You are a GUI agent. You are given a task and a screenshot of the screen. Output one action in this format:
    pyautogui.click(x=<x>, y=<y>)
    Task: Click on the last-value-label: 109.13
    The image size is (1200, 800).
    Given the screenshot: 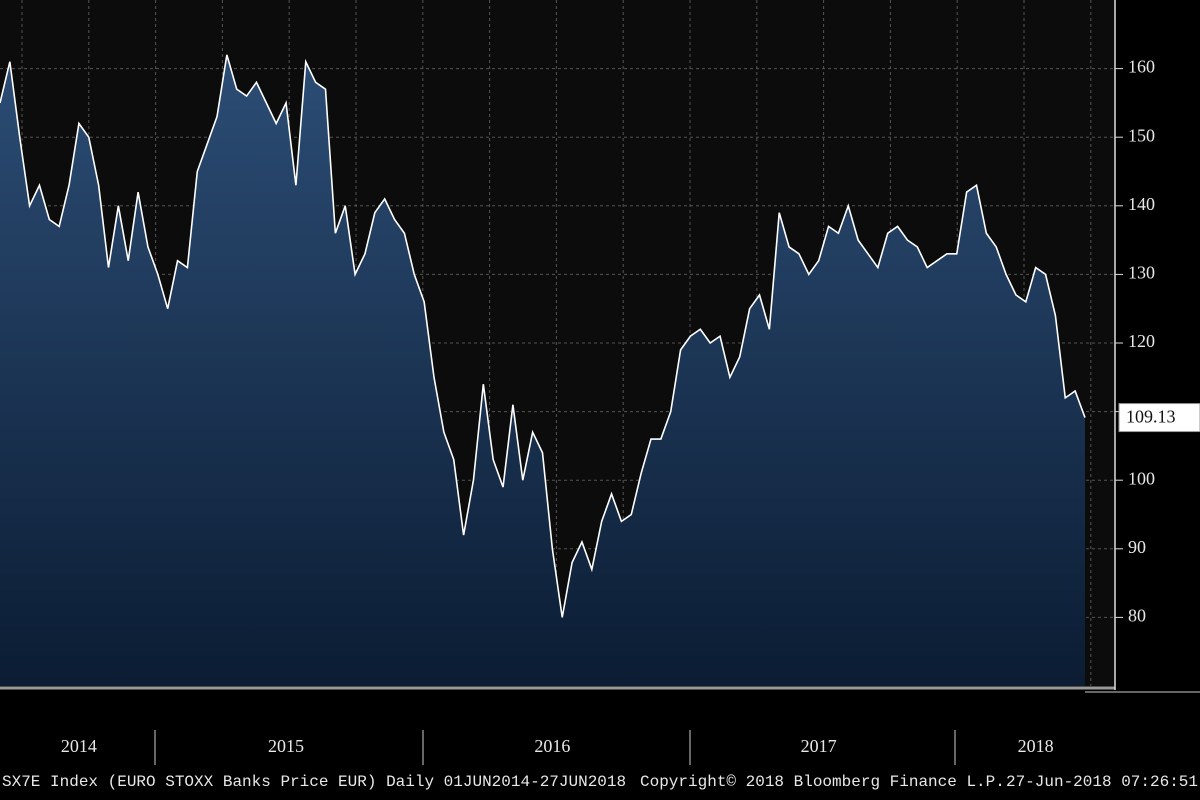 What is the action you would take?
    pyautogui.click(x=1151, y=417)
    